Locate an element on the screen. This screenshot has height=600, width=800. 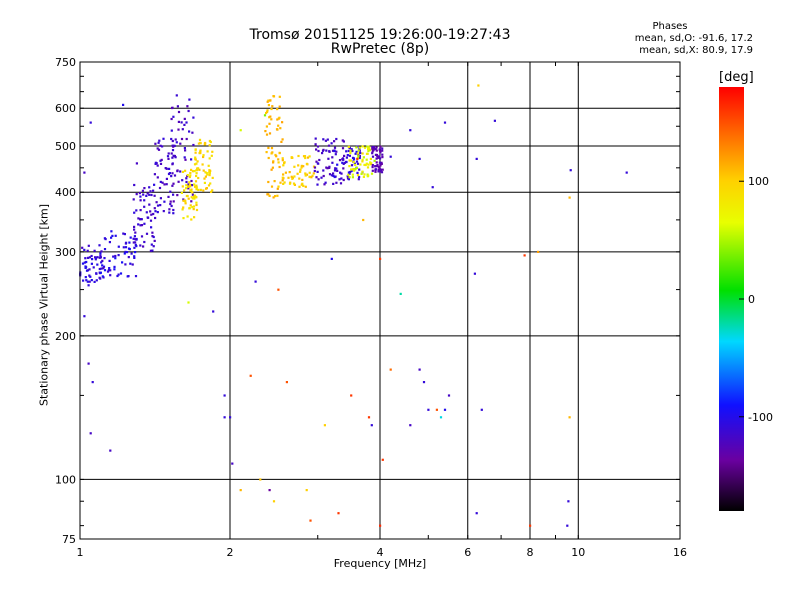
x-tick-label: 4 is located at coordinates (380, 552).